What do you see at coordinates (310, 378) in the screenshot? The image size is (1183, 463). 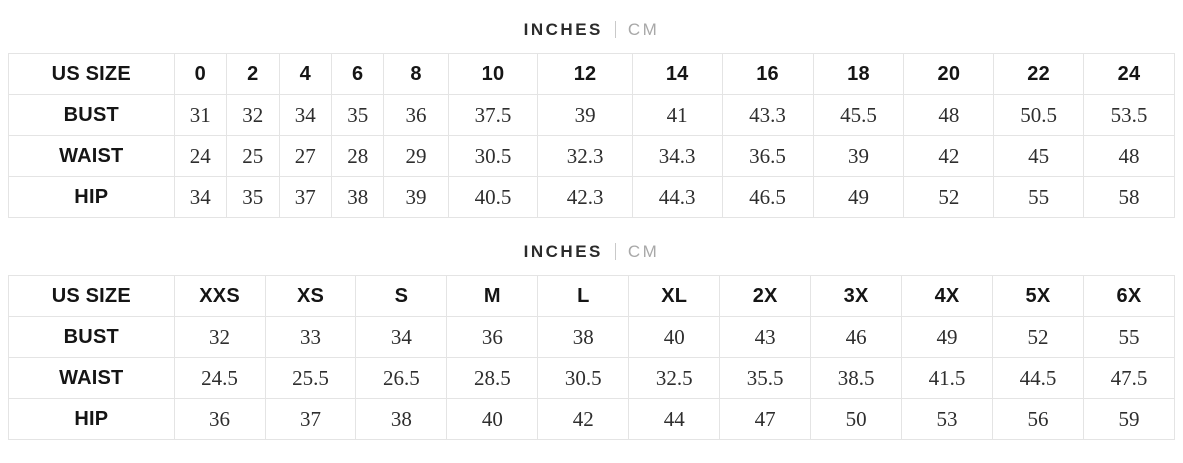 I see `measurement-value: 25.5` at bounding box center [310, 378].